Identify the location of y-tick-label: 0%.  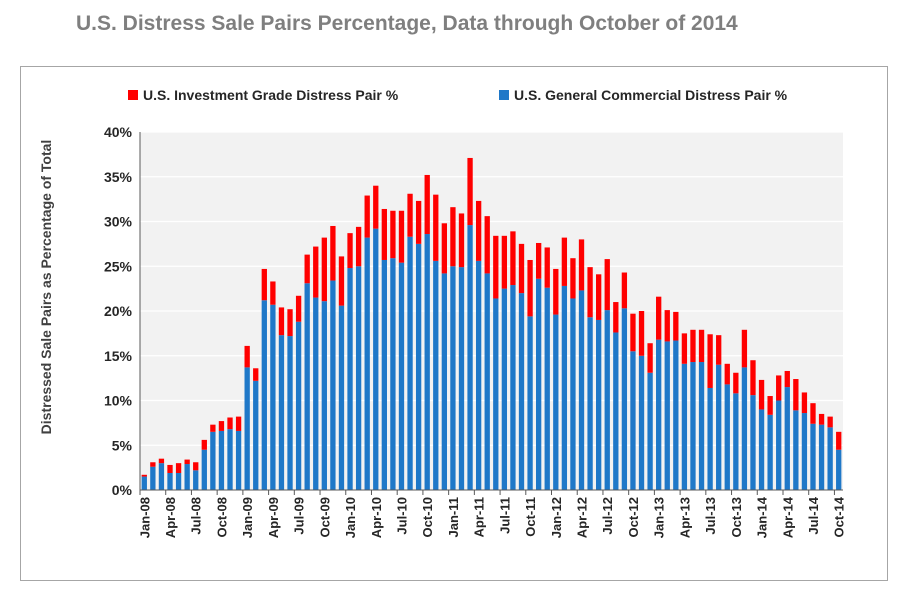
(122, 490).